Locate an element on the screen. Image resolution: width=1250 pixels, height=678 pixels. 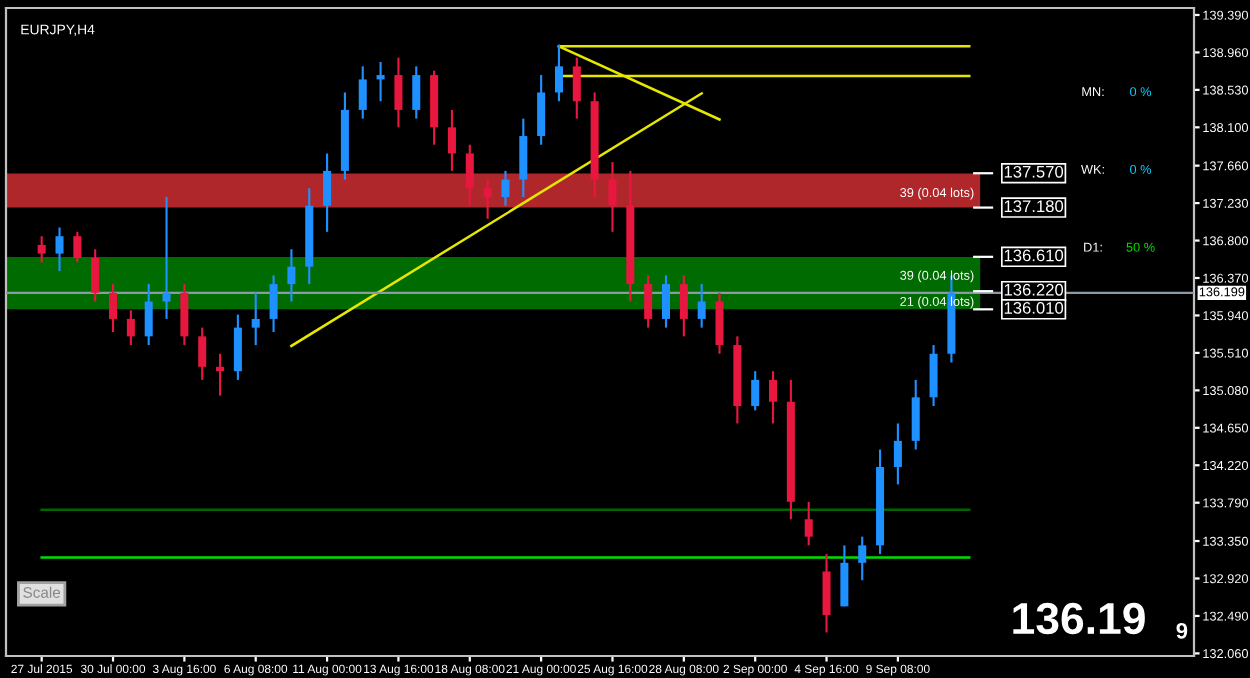
annotation: 136.220 is located at coordinates (1034, 289).